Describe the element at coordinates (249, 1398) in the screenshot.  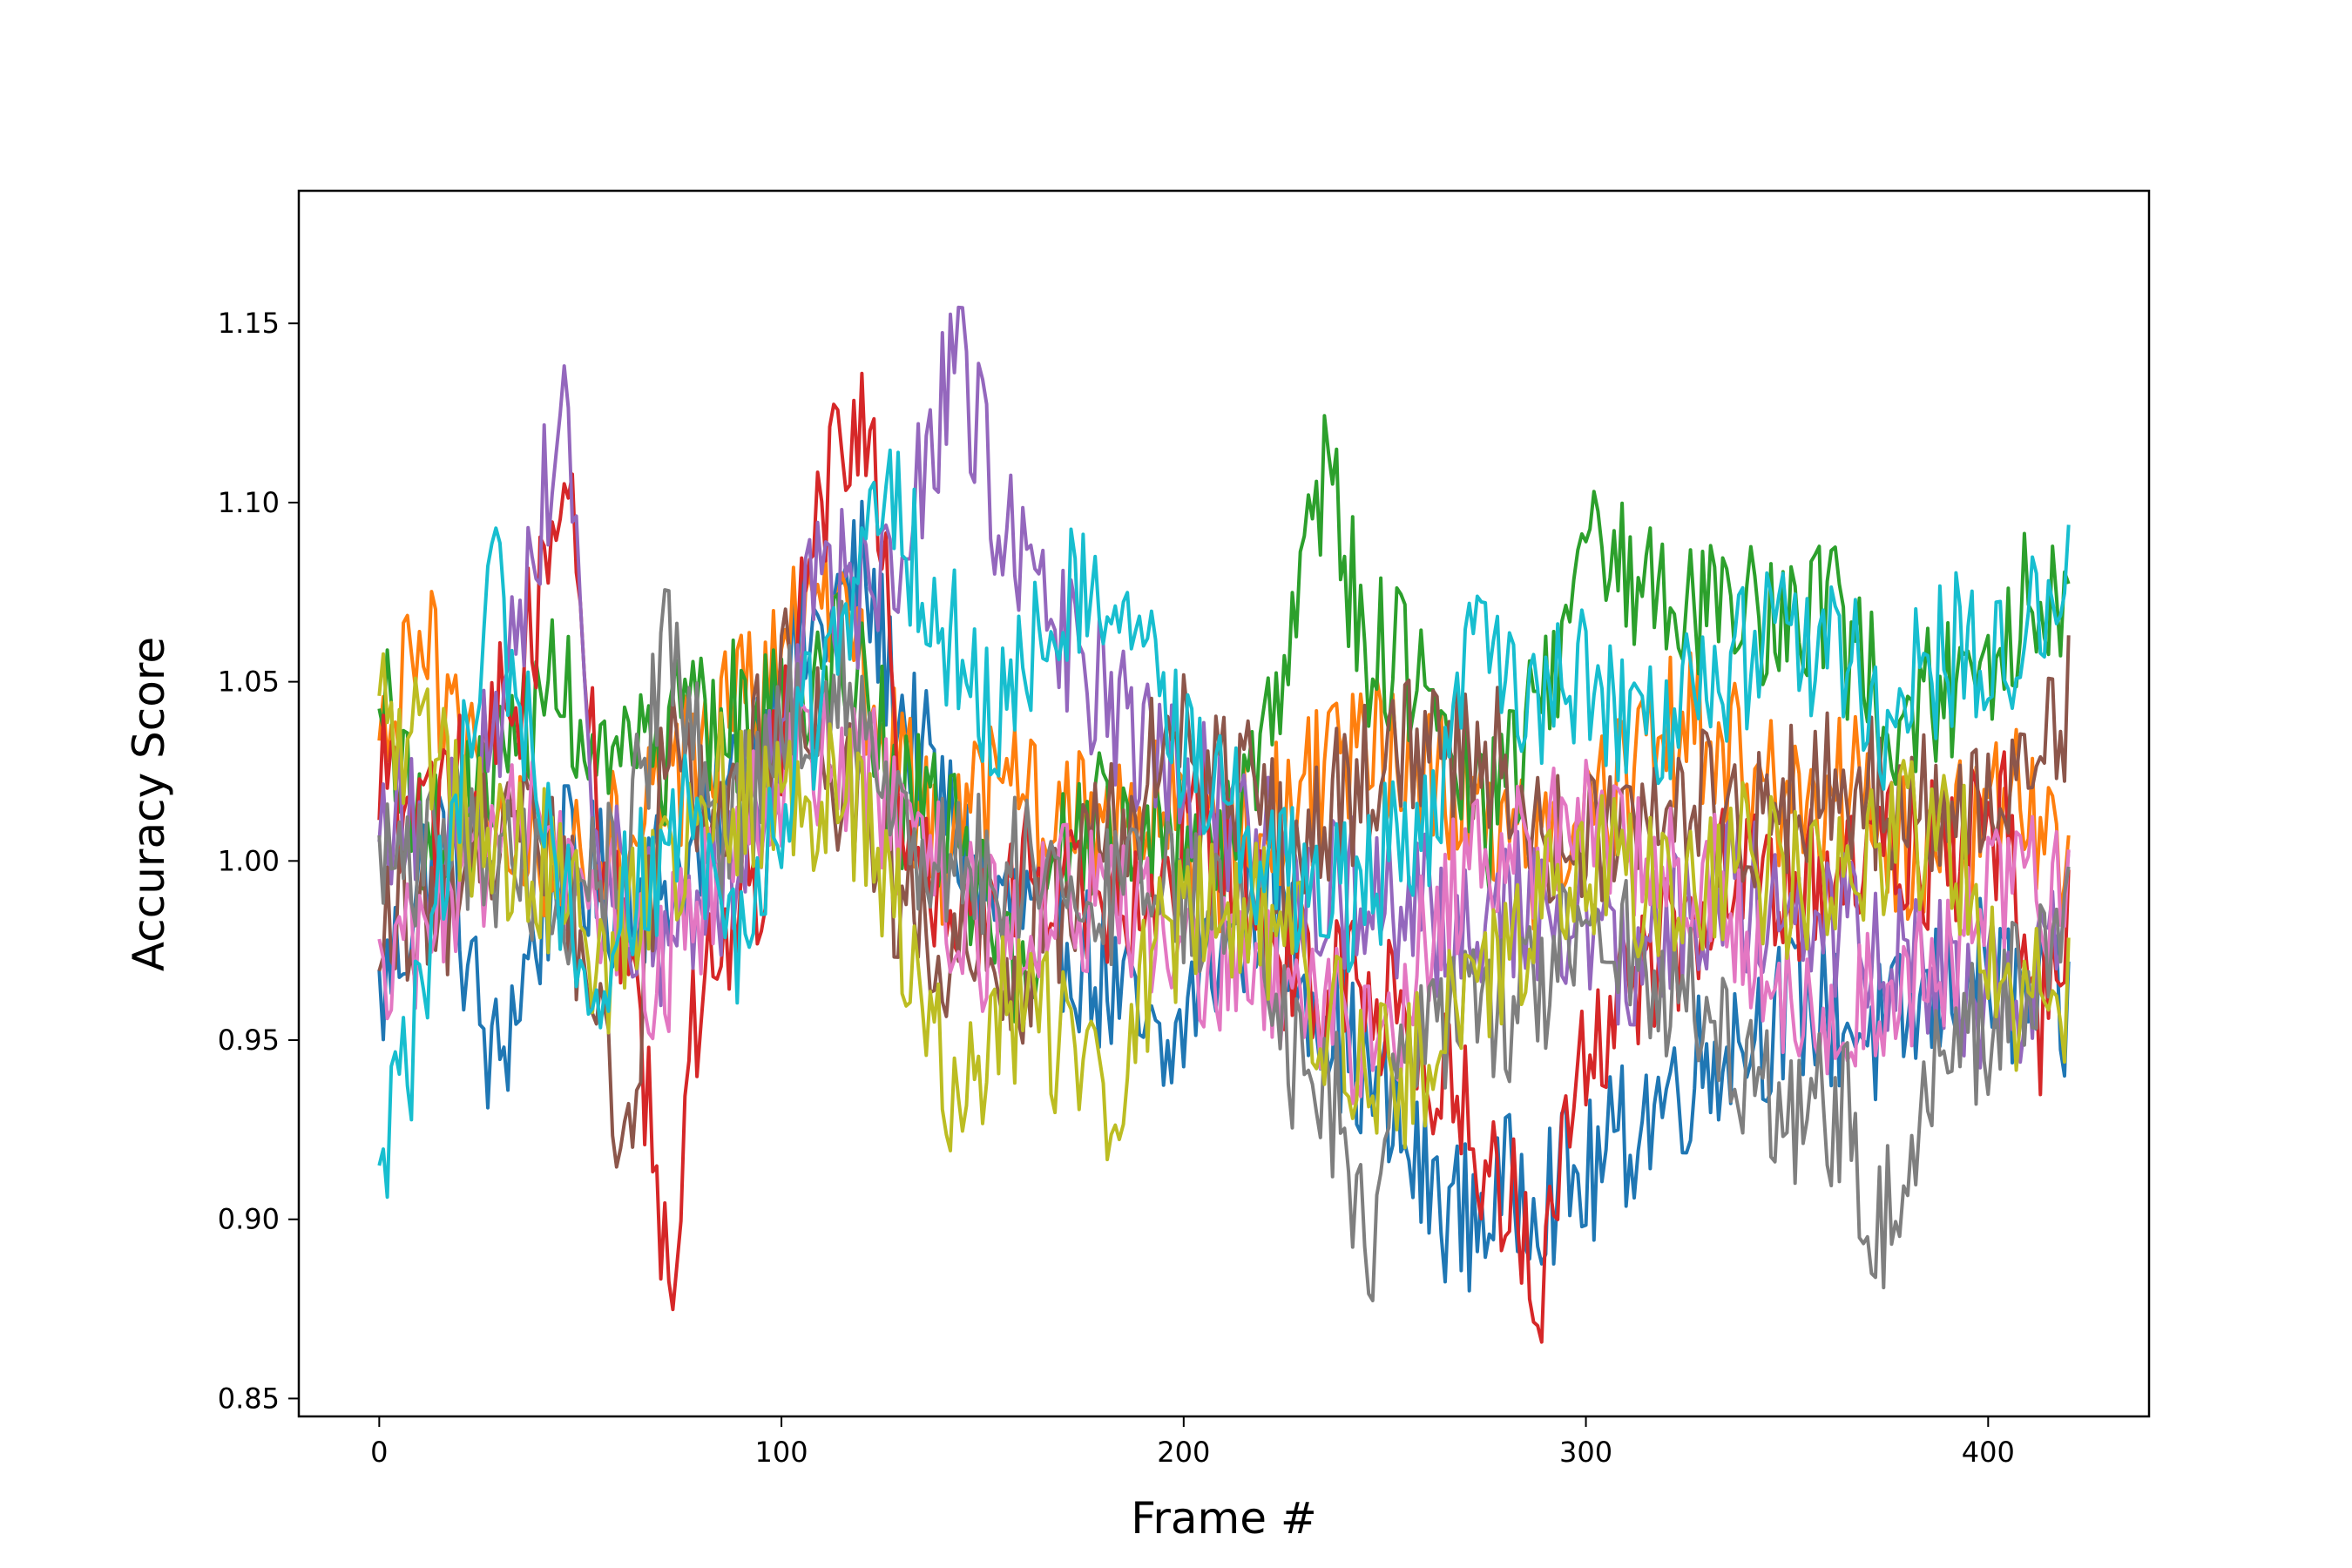
I see `y-tick-label: 0.85` at that location.